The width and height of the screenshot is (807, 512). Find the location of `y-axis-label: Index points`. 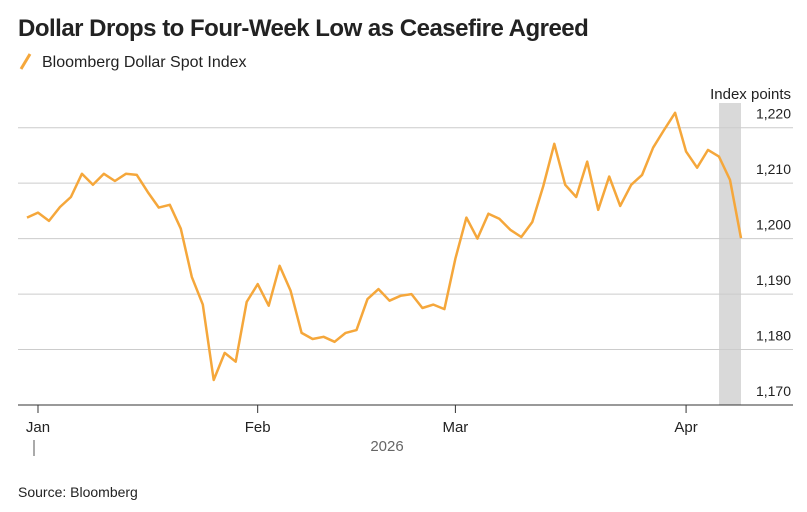

y-axis-label: Index points is located at coordinates (750, 94).